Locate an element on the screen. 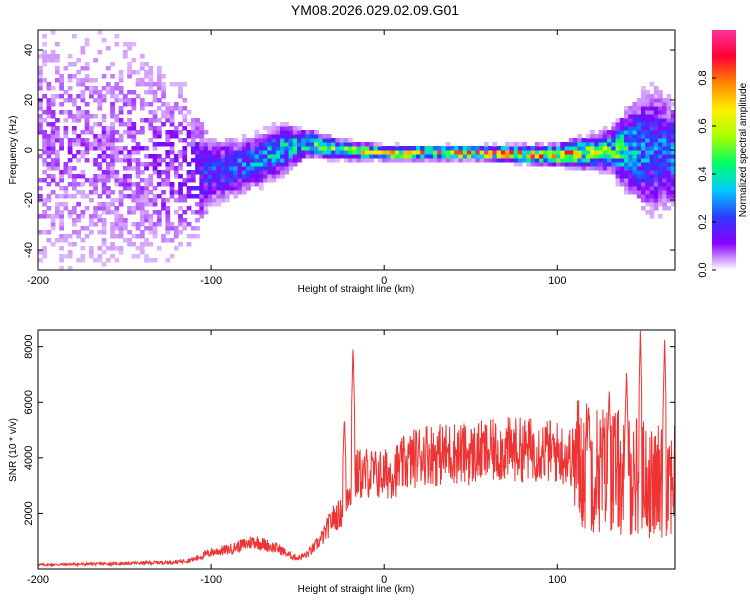 Image resolution: width=750 pixels, height=600 pixels. colorbar-label: Normalized spectral amplitude is located at coordinates (743, 149).